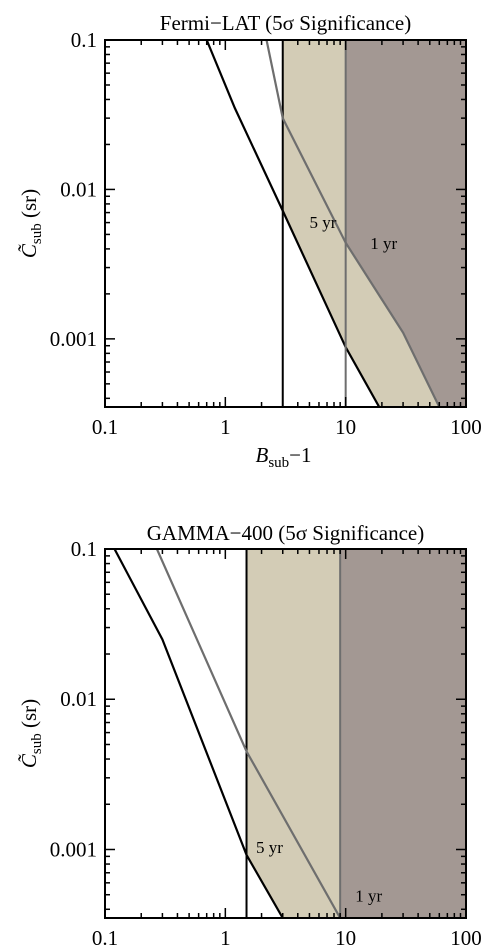 The height and width of the screenshot is (948, 499). I want to click on chart-title: Fermi−LAT (5σ Significance), so click(285, 23).